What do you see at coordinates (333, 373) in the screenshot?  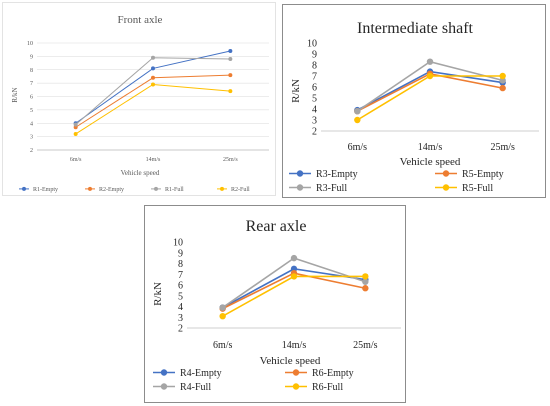 I see `legend-label: R6-Empty` at bounding box center [333, 373].